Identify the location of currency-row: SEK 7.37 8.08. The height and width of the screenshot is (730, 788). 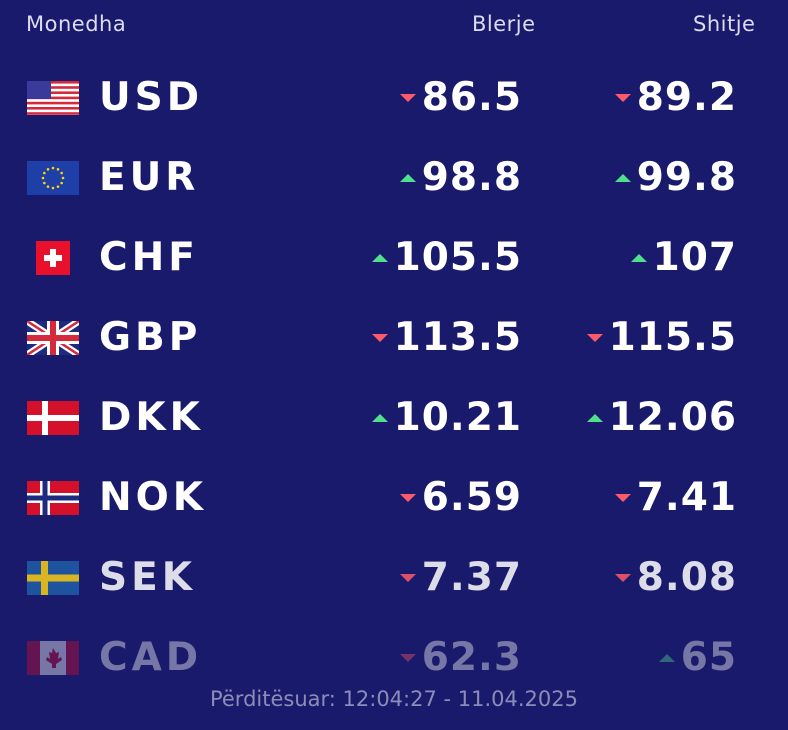
(394, 578).